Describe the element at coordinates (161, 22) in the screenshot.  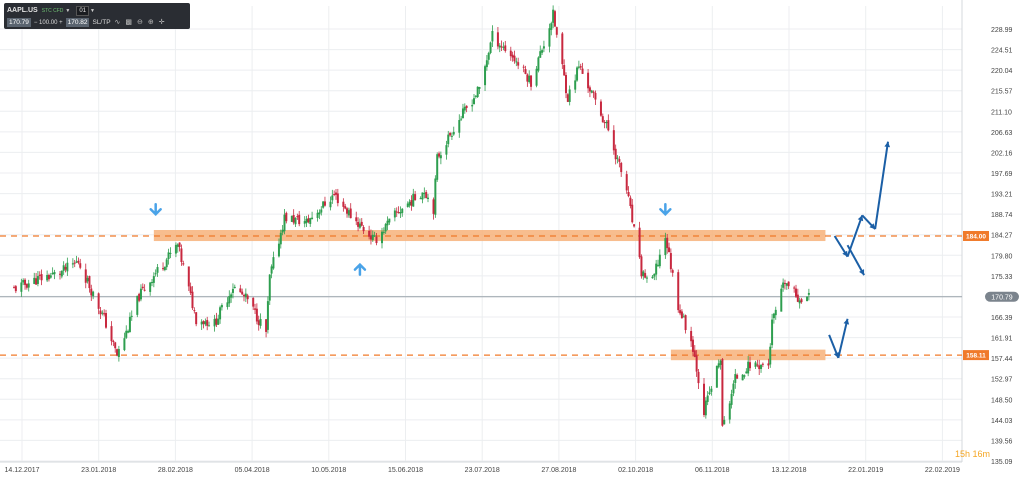
I see `crosshair-icon: ✛` at that location.